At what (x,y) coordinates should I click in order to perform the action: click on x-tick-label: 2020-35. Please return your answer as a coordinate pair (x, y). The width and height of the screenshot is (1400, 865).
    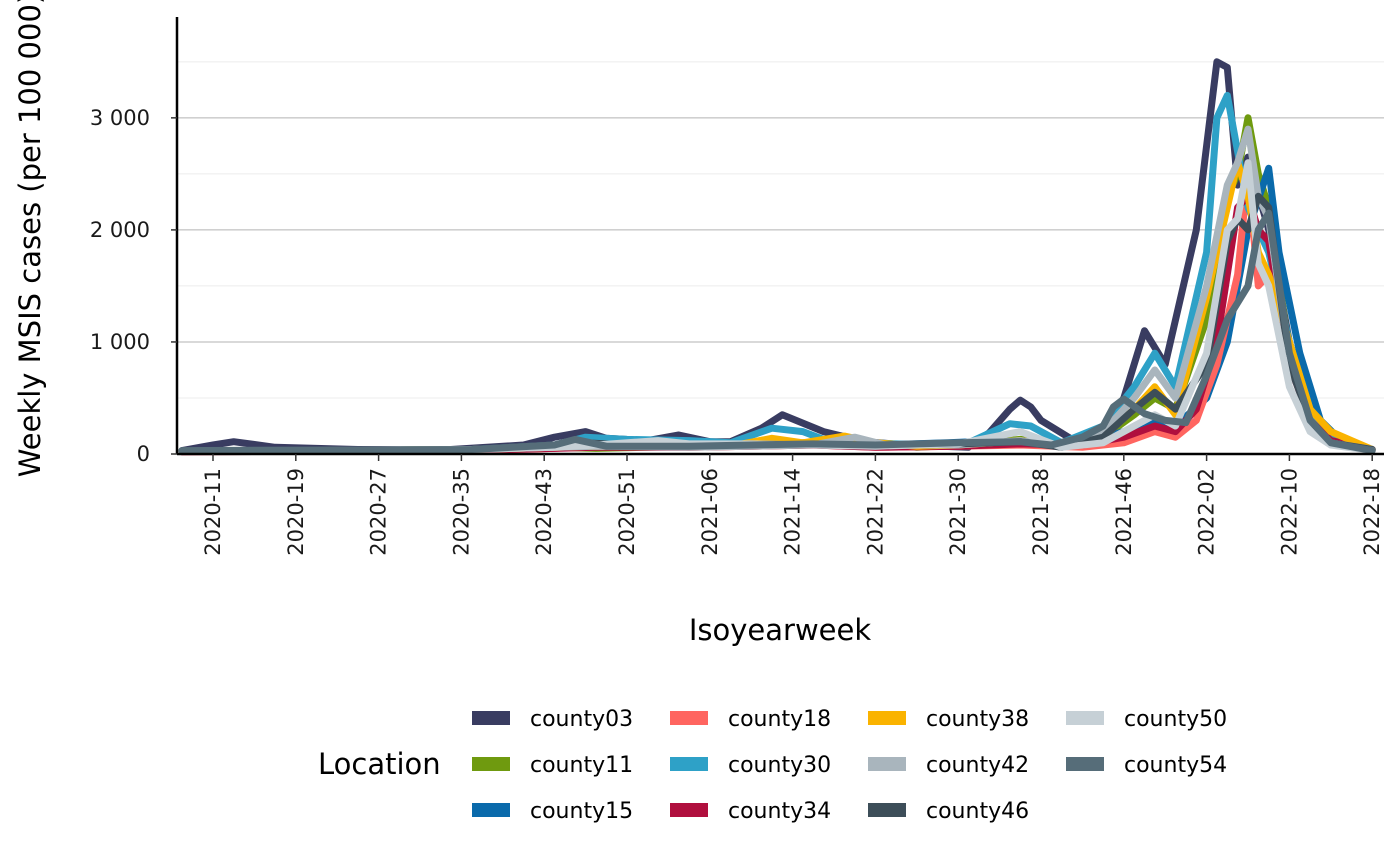
    Looking at the image, I should click on (461, 512).